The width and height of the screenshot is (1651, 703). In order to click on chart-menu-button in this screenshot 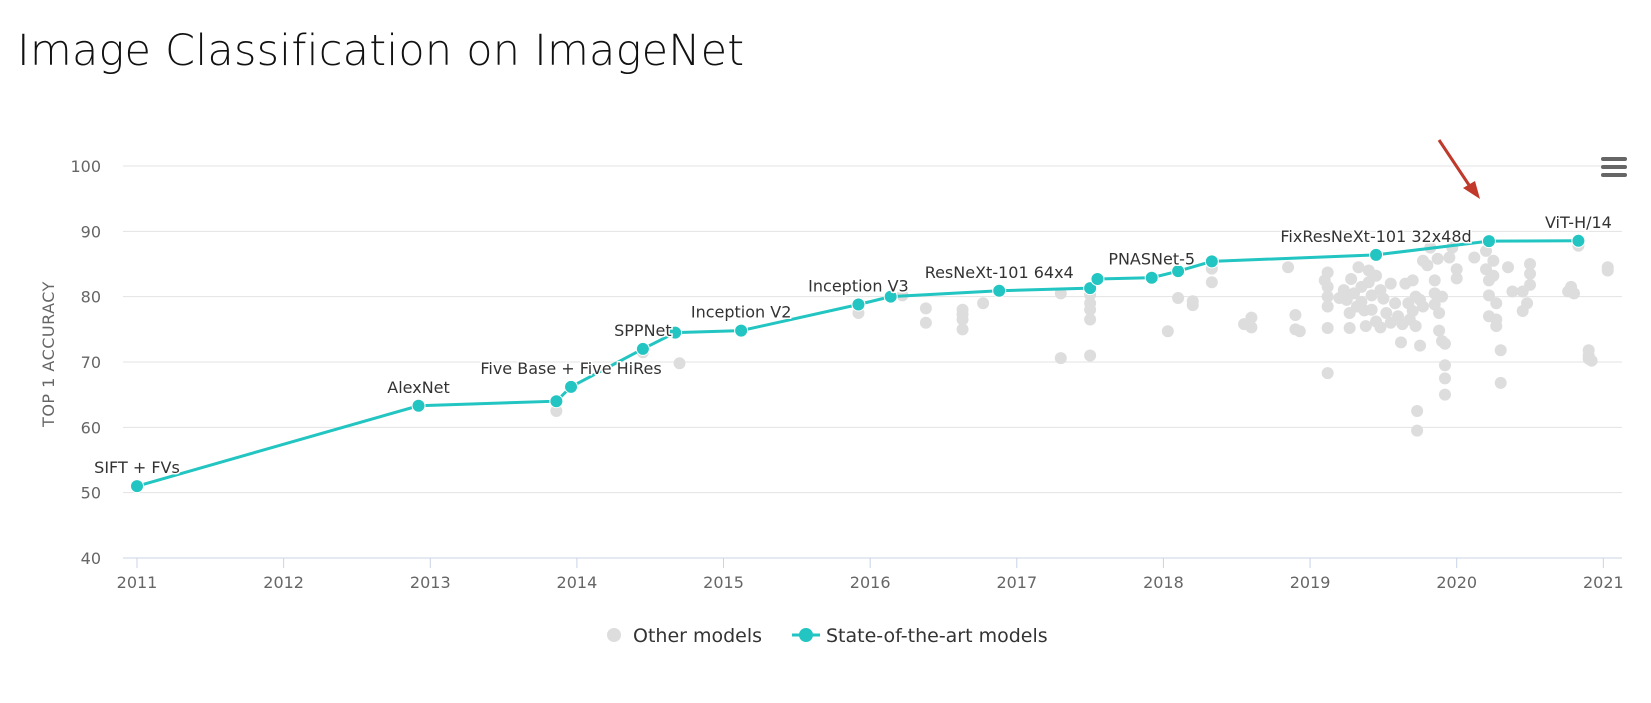, I will do `click(1614, 166)`.